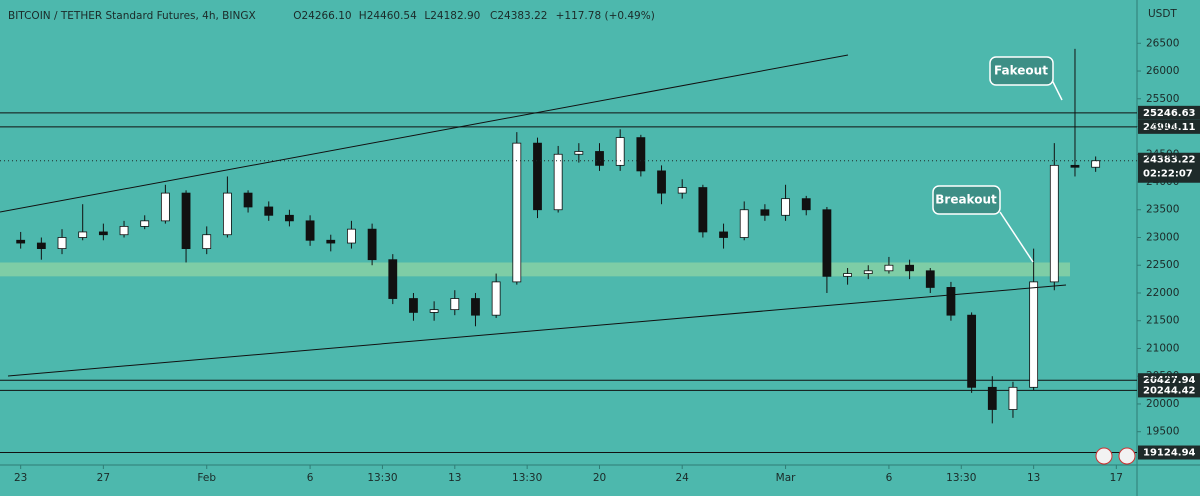 This screenshot has height=496, width=1200. I want to click on x-tick-label: 13, so click(454, 478).